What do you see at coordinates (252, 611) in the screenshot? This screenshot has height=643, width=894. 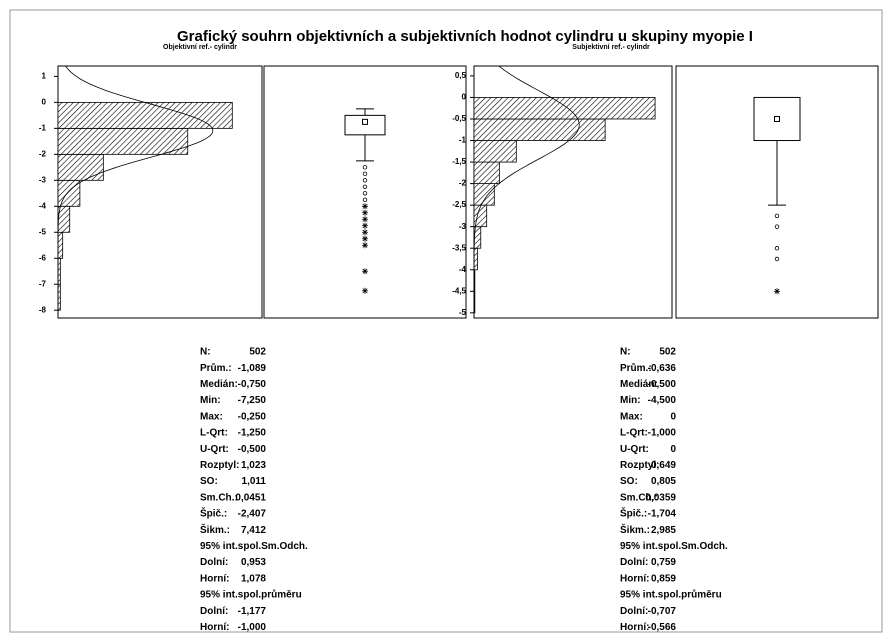 I see `stat-value: -1,177` at bounding box center [252, 611].